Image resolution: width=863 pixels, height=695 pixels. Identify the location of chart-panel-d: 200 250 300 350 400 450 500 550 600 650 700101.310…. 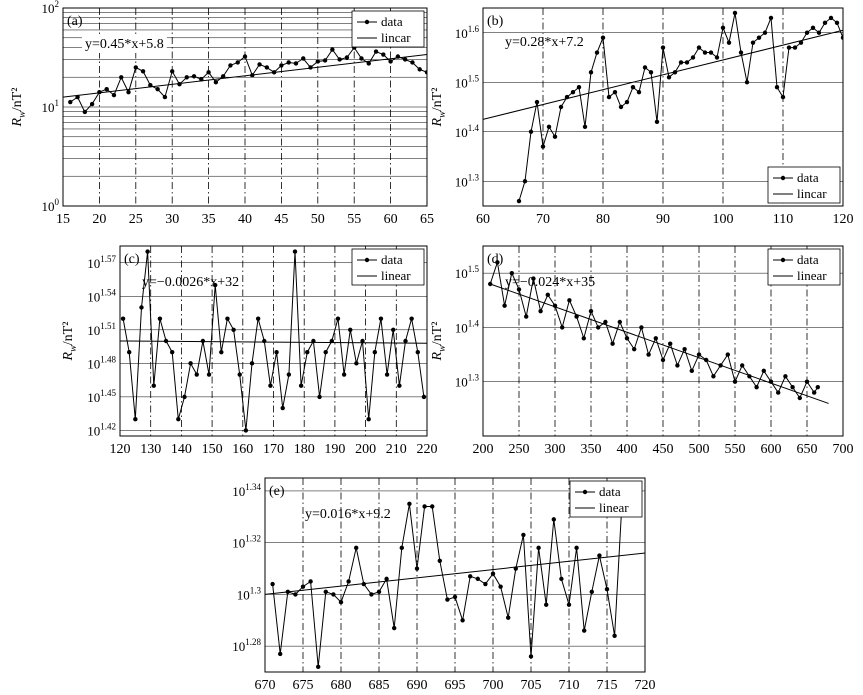
(642, 351).